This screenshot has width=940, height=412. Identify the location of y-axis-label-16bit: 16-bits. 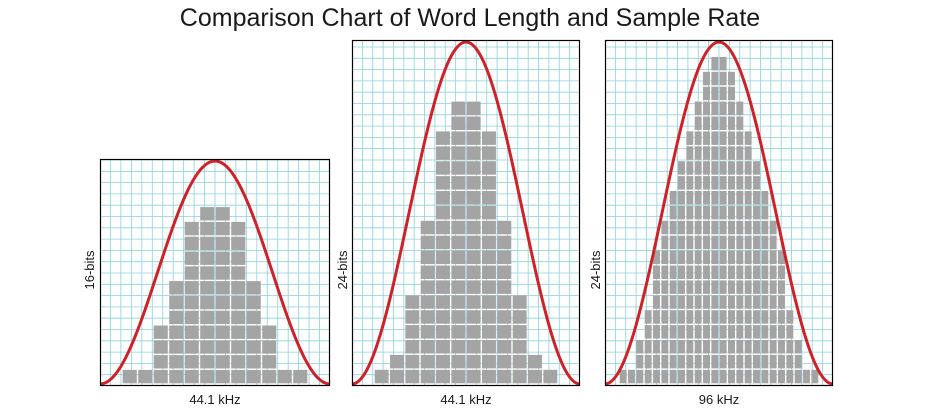
(89, 270).